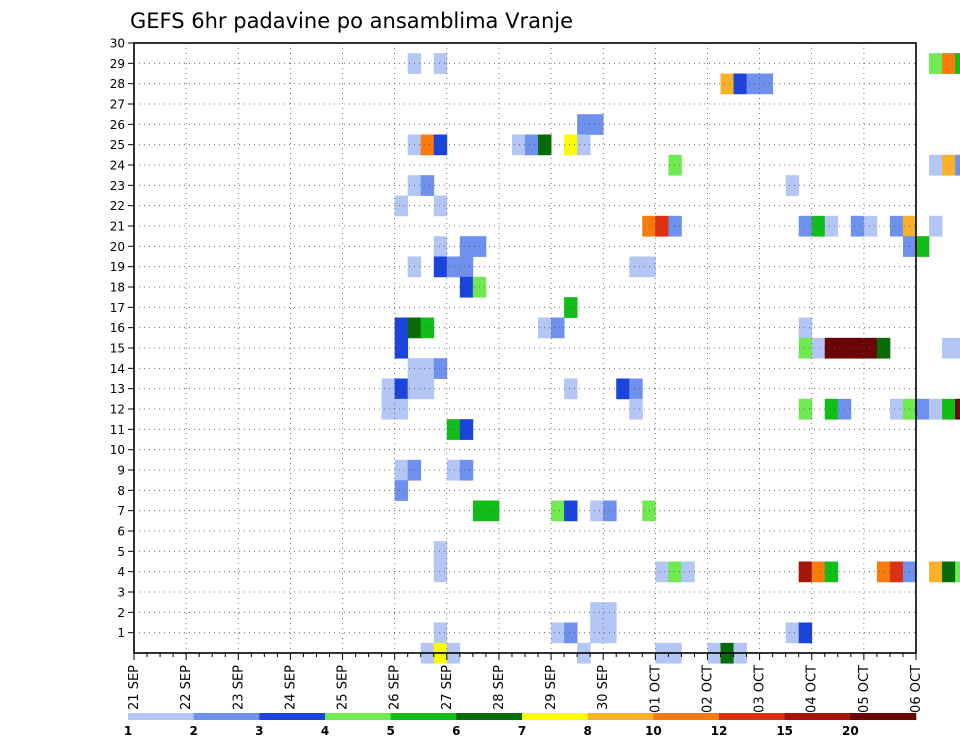 The width and height of the screenshot is (960, 746). Describe the element at coordinates (117, 166) in the screenshot. I see `y-tick-label: 24` at that location.